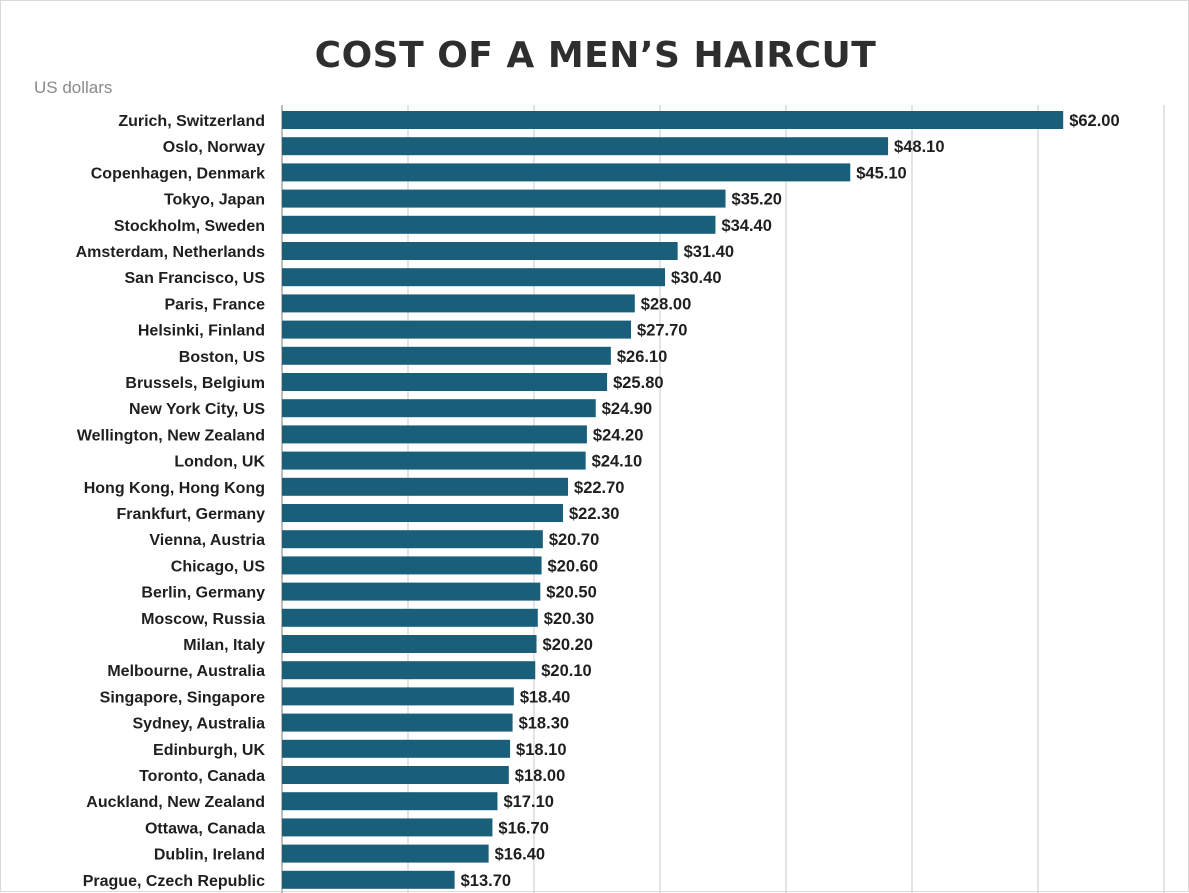 The width and height of the screenshot is (1189, 893). I want to click on value-label: $16.40, so click(520, 855).